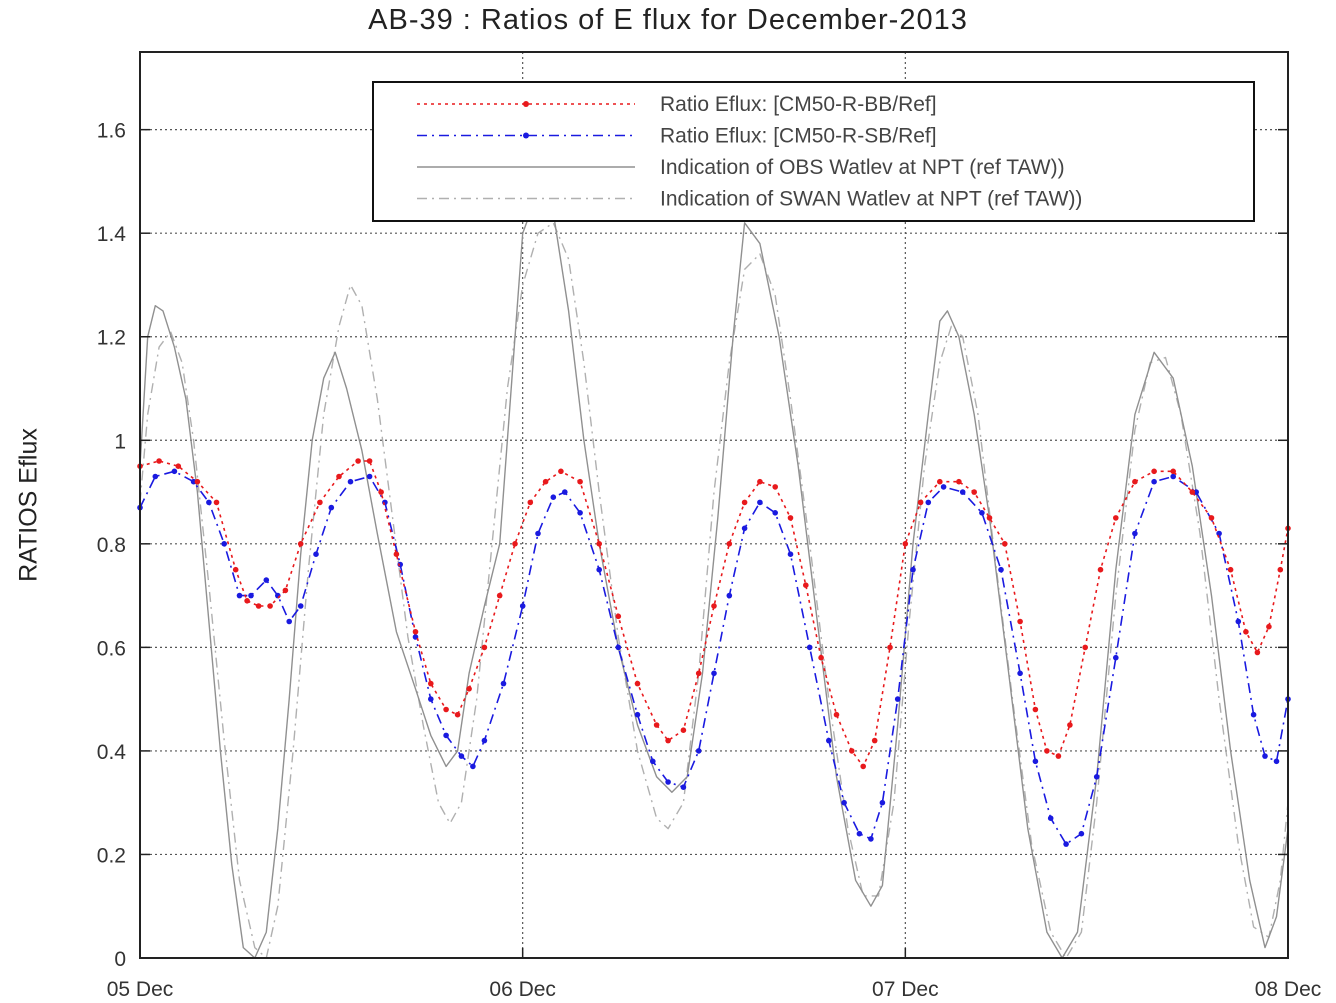 The height and width of the screenshot is (1003, 1336). I want to click on x-tick-label: 07 Dec, so click(905, 989).